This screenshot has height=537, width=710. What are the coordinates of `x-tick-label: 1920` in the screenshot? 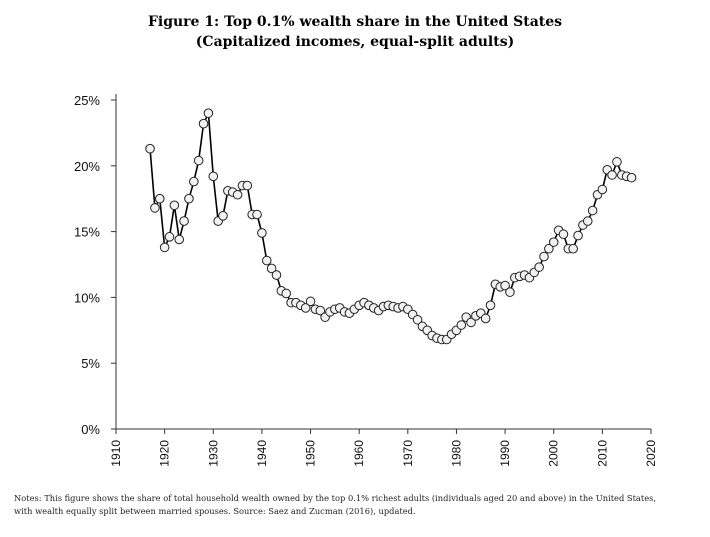 It's located at (165, 453).